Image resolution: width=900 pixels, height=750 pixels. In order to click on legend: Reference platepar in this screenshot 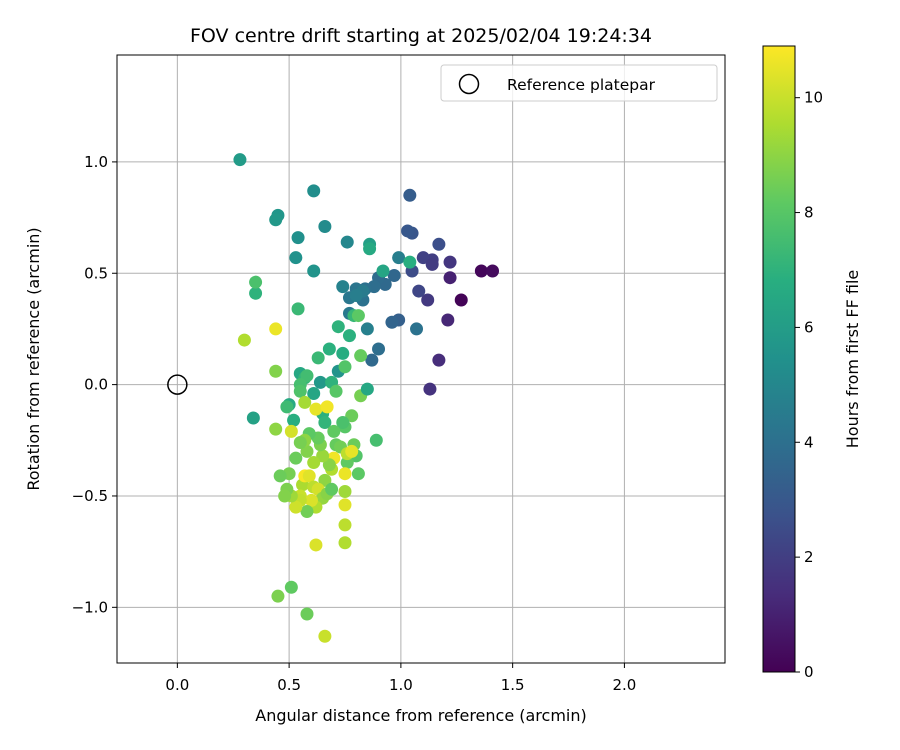, I will do `click(579, 83)`.